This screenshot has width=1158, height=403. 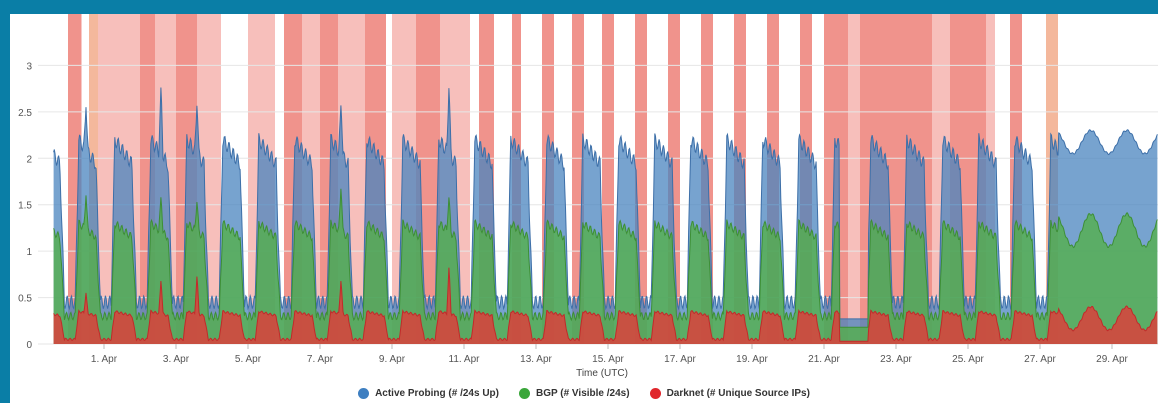 I want to click on y-axis: 0 0.5 1 1.5 2 2.5 3, so click(x=25, y=206).